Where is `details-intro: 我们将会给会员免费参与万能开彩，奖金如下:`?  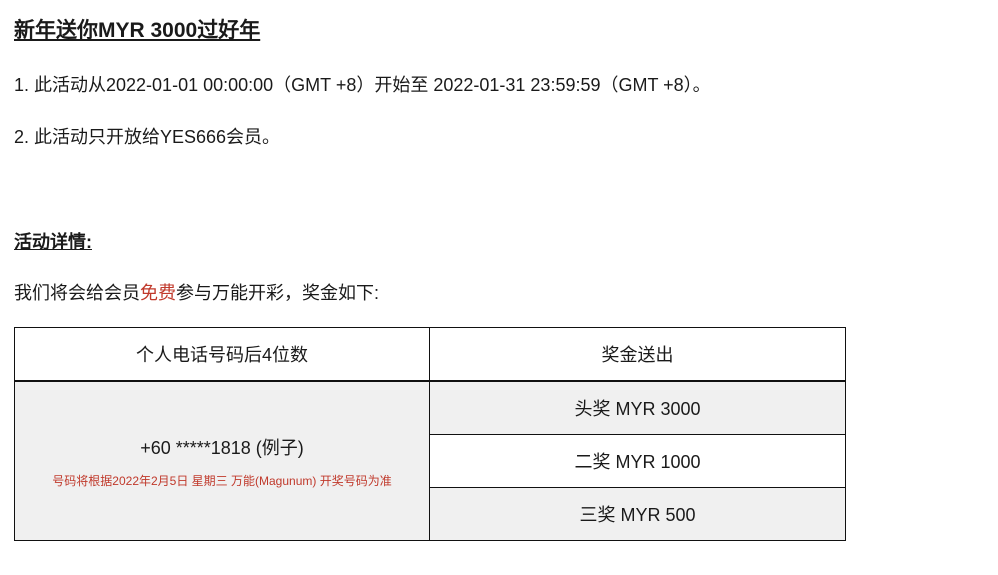 details-intro: 我们将会给会员免费参与万能开彩，奖金如下: is located at coordinates (196, 292).